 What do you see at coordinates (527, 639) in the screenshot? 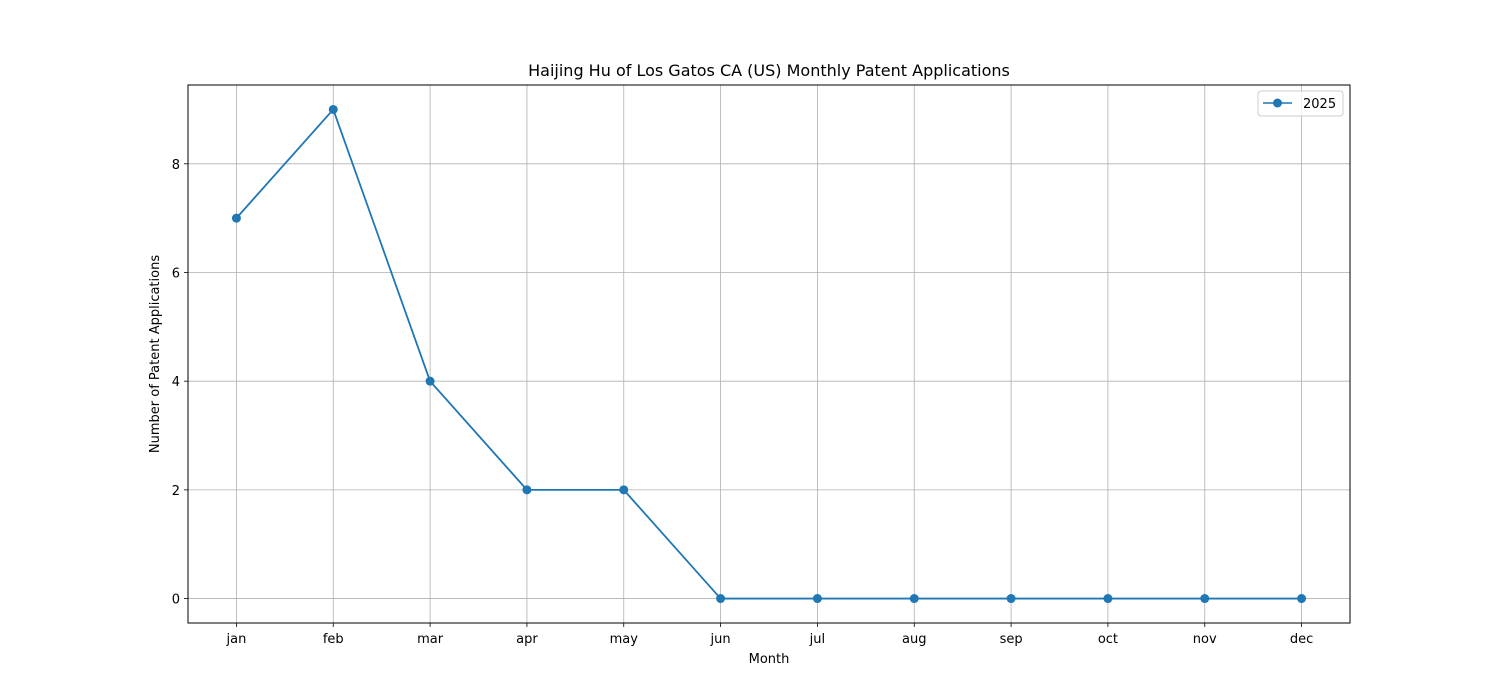
I see `x-tick-label: apr` at bounding box center [527, 639].